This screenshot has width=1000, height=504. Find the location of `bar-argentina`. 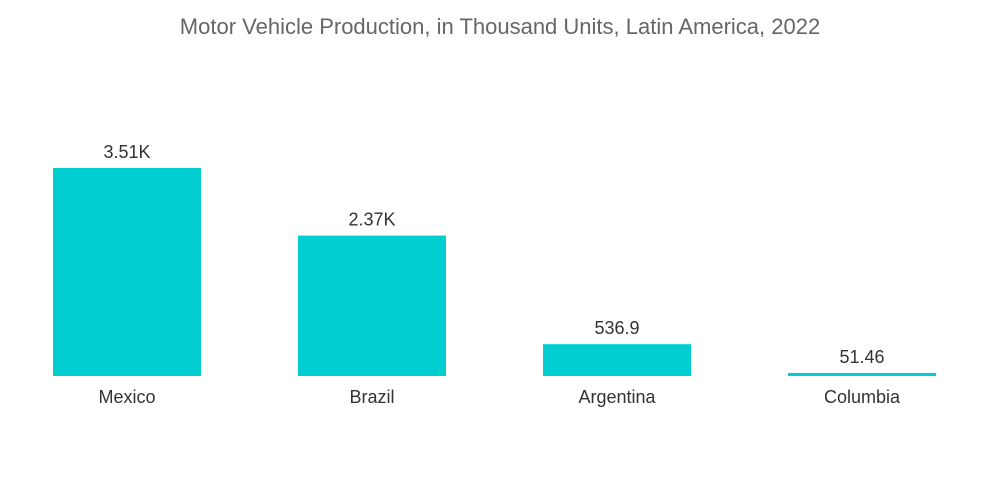

bar-argentina is located at coordinates (617, 360).